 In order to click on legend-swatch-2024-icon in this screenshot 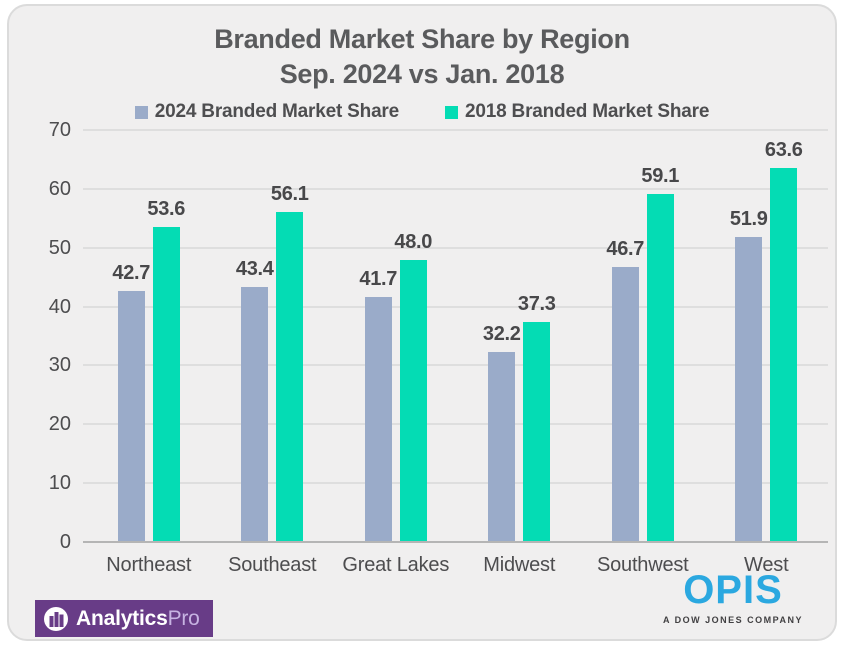, I will do `click(141, 112)`.